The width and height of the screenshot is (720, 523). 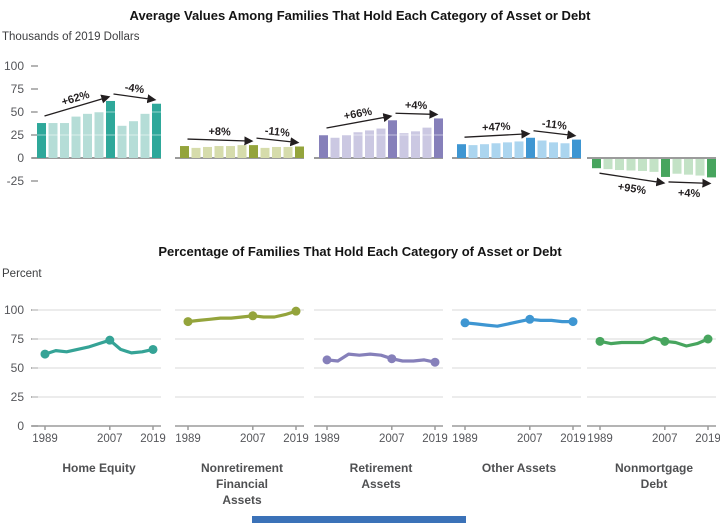 I want to click on category-label-4: Nonmortgage Debt, so click(x=654, y=476).